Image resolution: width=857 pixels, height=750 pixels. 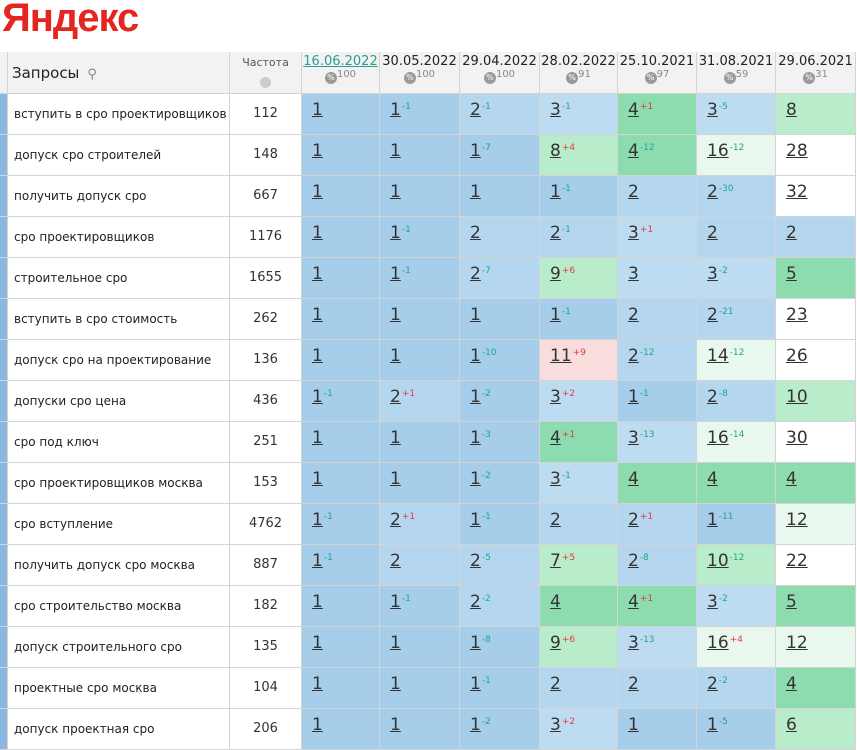 What do you see at coordinates (561, 356) in the screenshot?
I see `position: 11` at bounding box center [561, 356].